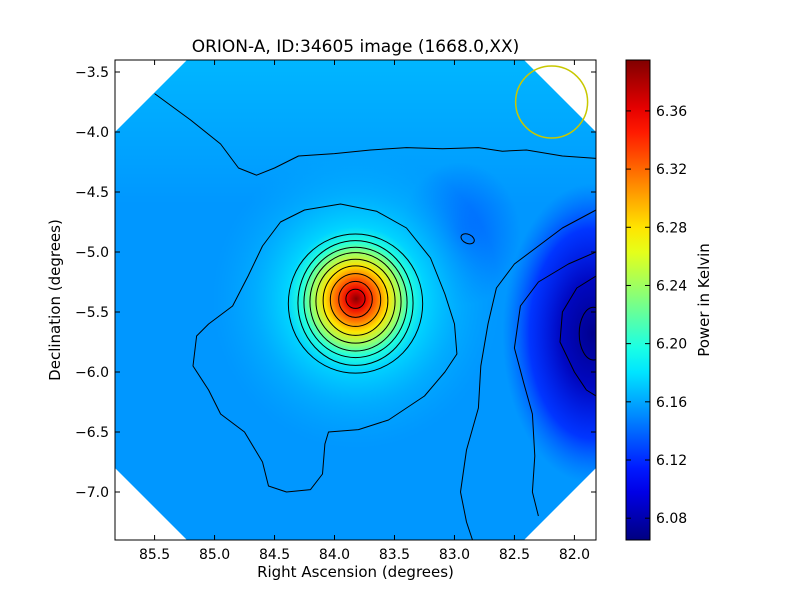  What do you see at coordinates (671, 286) in the screenshot?
I see `colorbar-tick-label: 6.24` at bounding box center [671, 286].